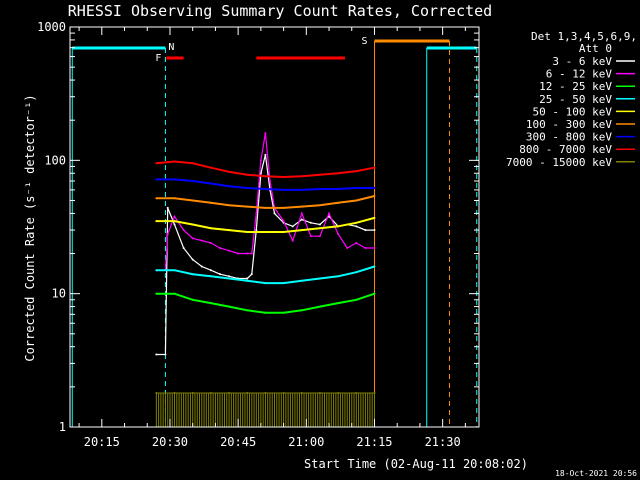 This screenshot has height=480, width=640. I want to click on x-axis-label: Start Time (02-Aug-11 20:08:02), so click(416, 464).